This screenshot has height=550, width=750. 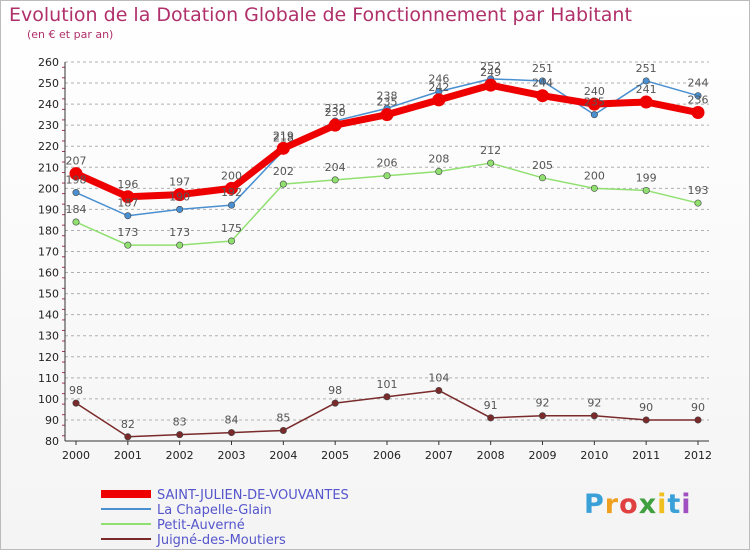 I want to click on data-label: 219, so click(x=283, y=135).